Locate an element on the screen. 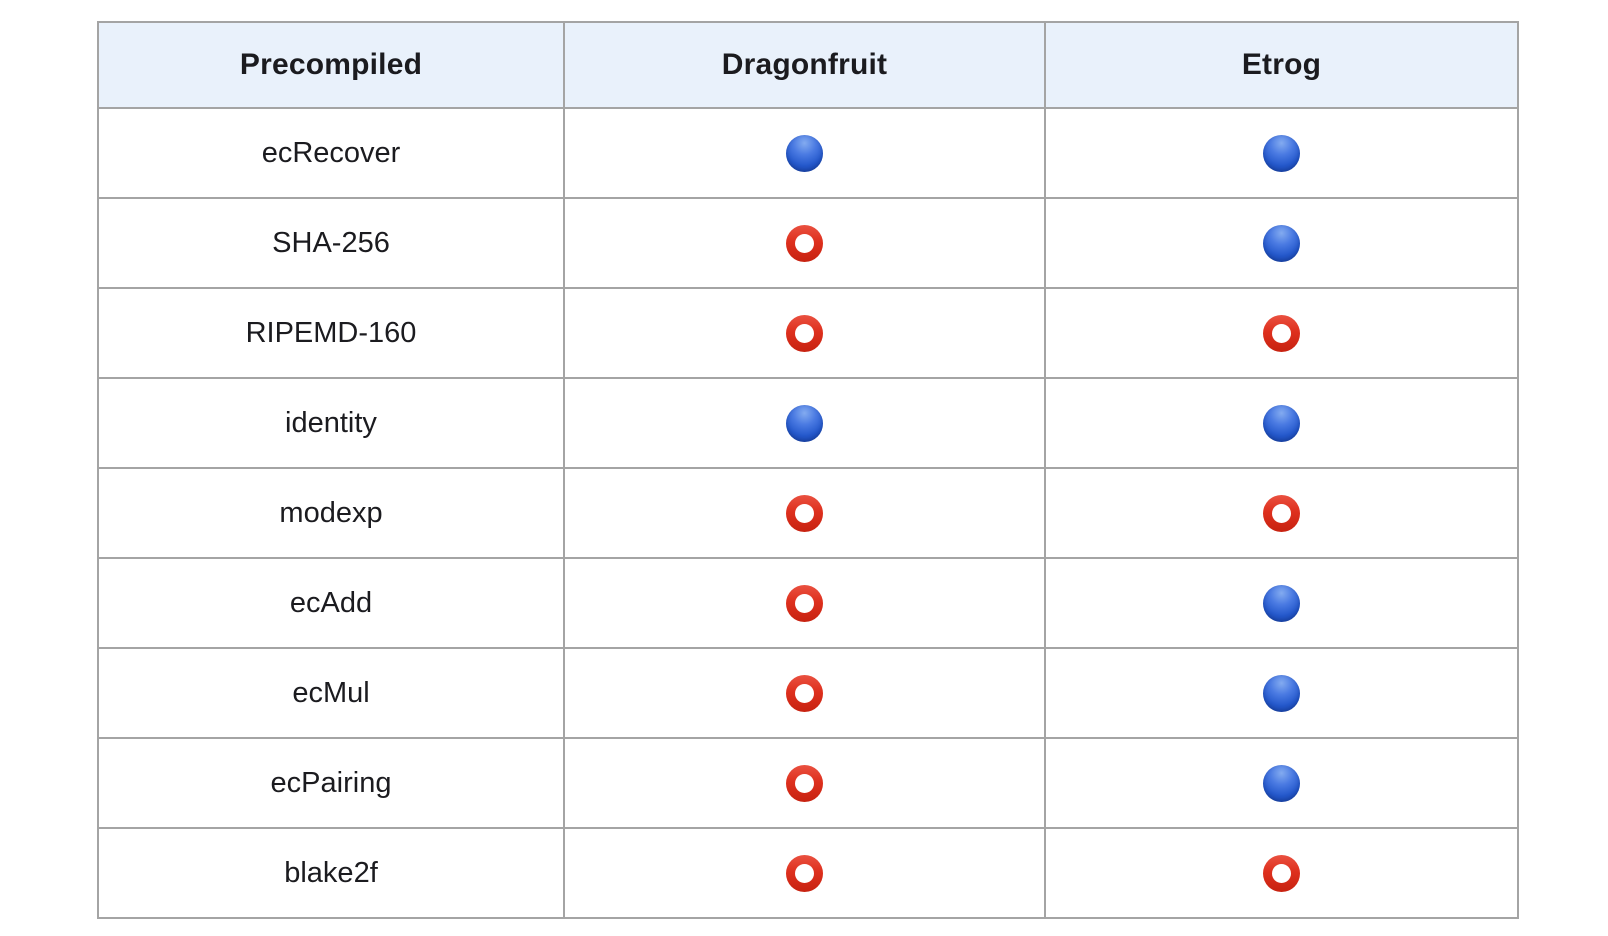 Image resolution: width=1608 pixels, height=936 pixels. table-row-sha256: SHA-256 is located at coordinates (808, 243).